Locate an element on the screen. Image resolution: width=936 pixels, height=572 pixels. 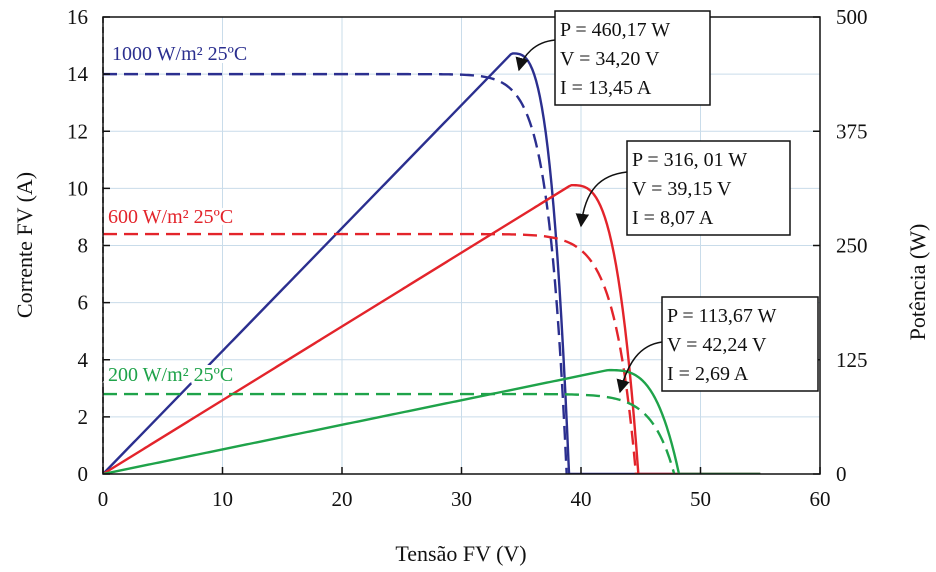
annotation-line: V = 42,24 V is located at coordinates (717, 345).